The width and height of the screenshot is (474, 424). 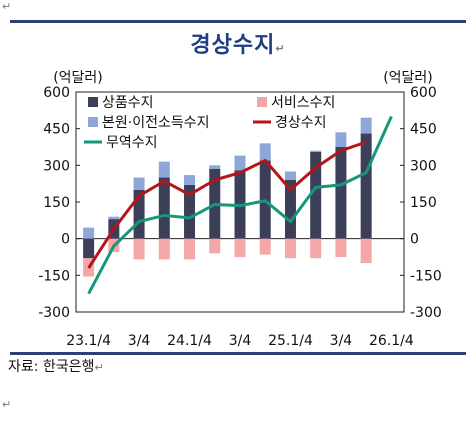 I want to click on y-tick-label-left: 0, so click(x=65, y=240).